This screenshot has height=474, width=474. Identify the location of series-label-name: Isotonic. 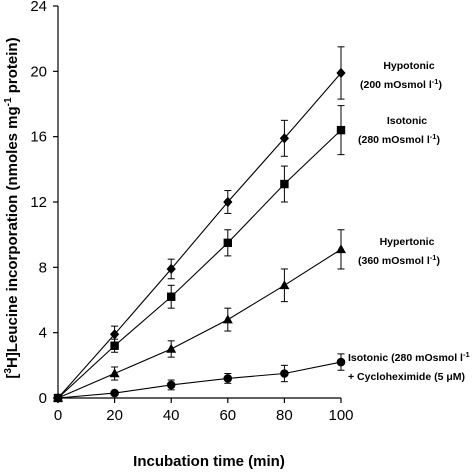
(407, 121).